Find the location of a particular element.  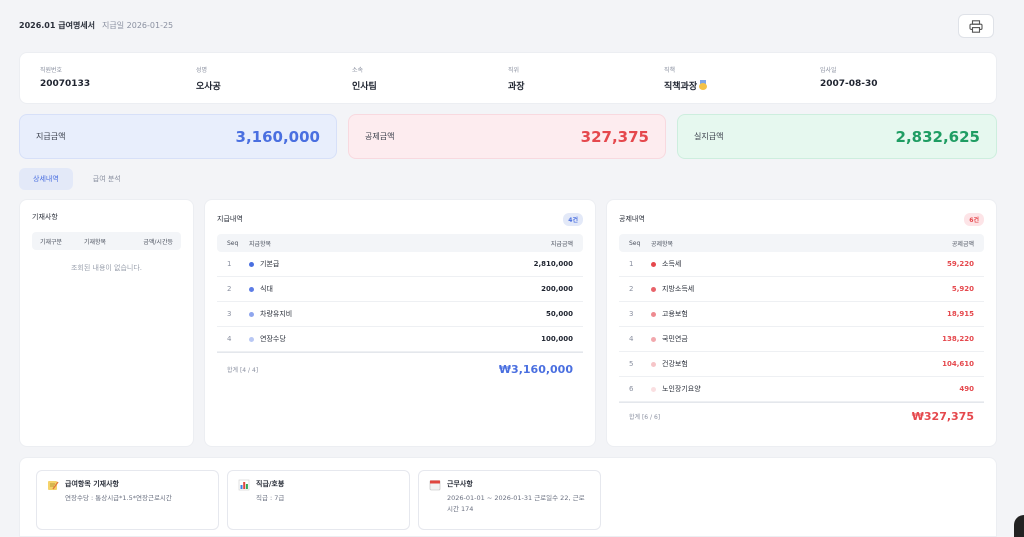

row-amount: 5,920 is located at coordinates (962, 289).